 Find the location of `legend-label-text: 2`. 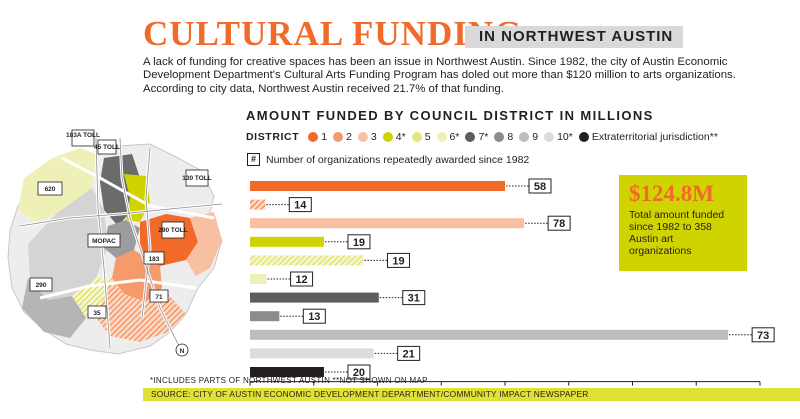

legend-label-text: 2 is located at coordinates (349, 137).